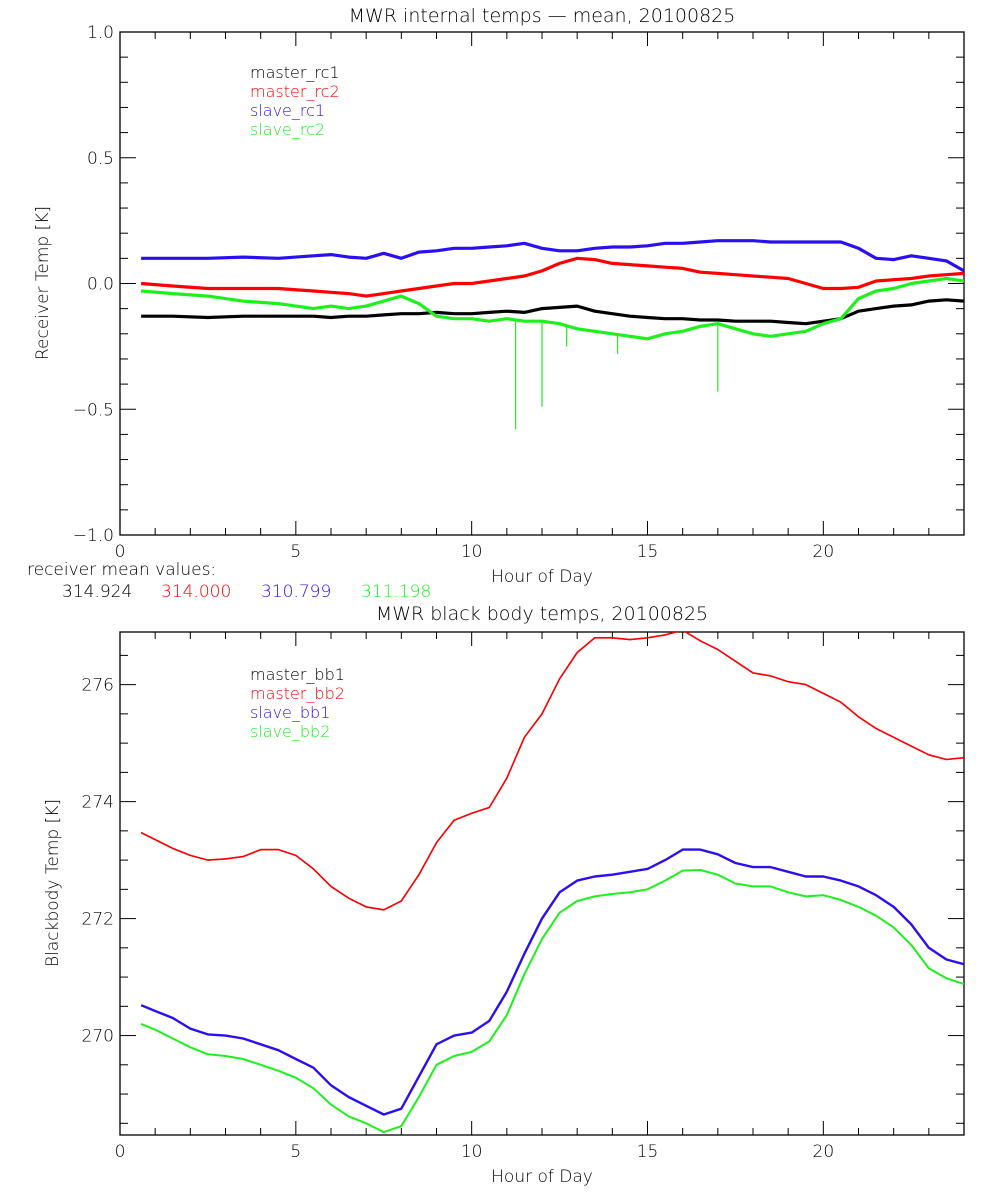 The height and width of the screenshot is (1200, 1000). Describe the element at coordinates (93, 536) in the screenshot. I see `y-tick-label: −1.0` at that location.